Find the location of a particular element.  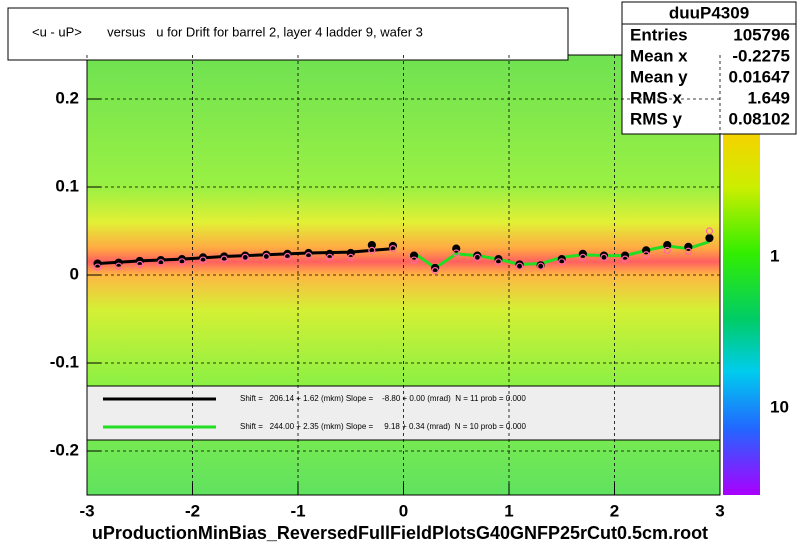

stat-label: RMS y is located at coordinates (656, 118).